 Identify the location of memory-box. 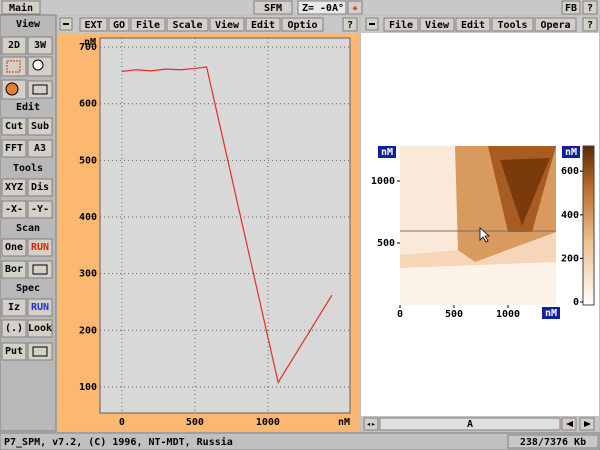
(553, 441).